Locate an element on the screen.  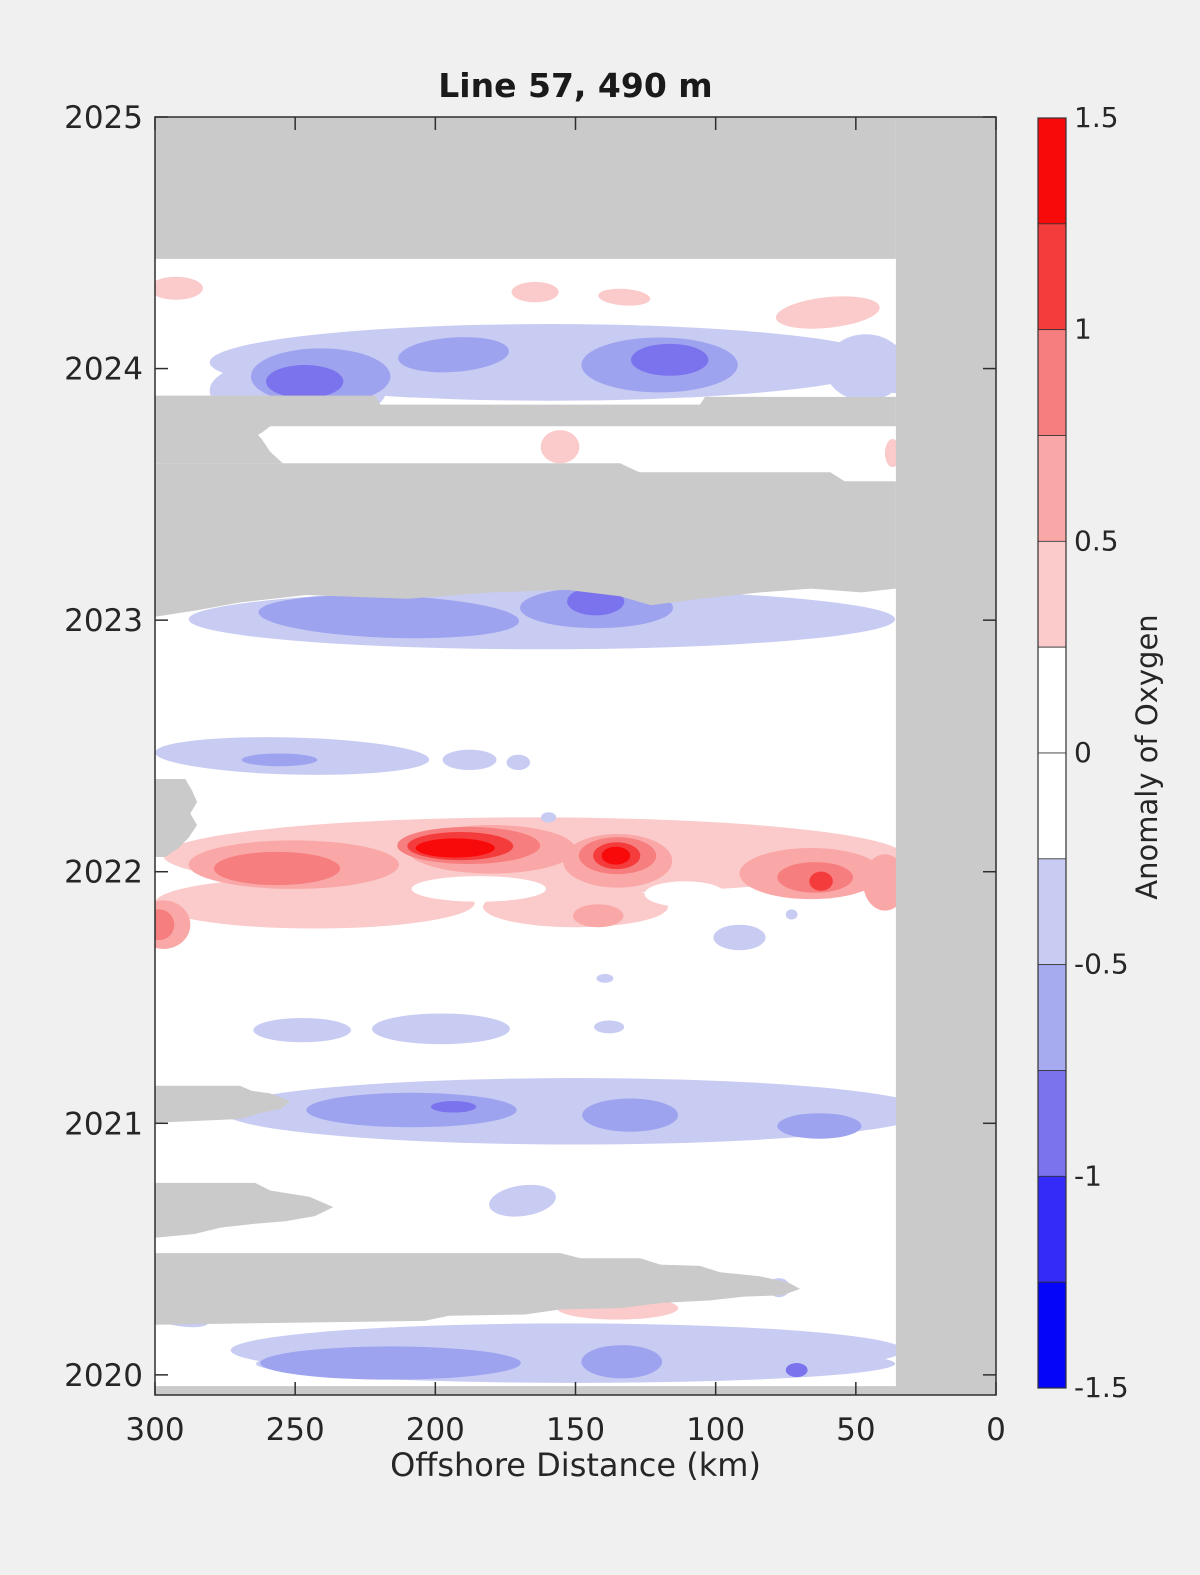
x-tick-label: 0 is located at coordinates (996, 1430).